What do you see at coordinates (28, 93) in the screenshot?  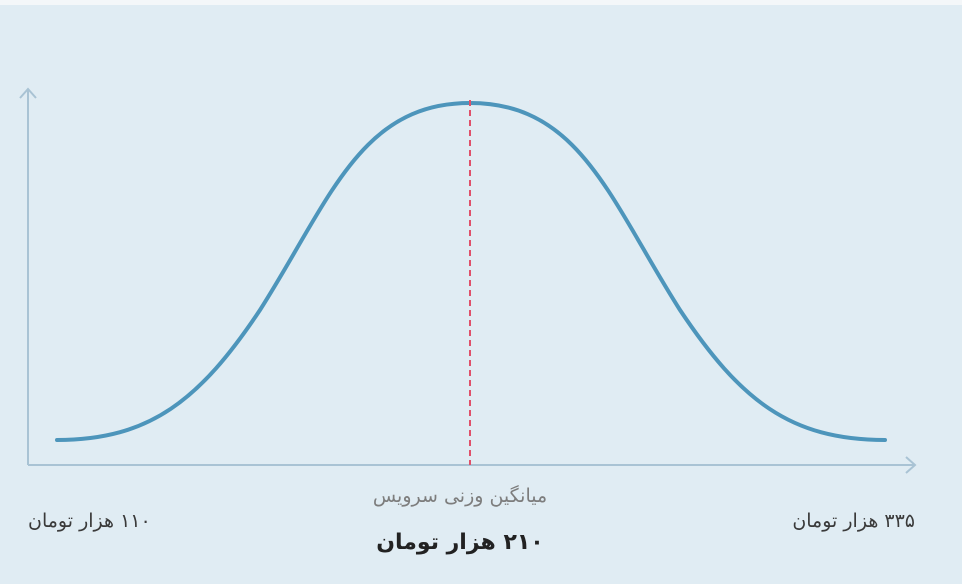 I see `y-arrow` at bounding box center [28, 93].